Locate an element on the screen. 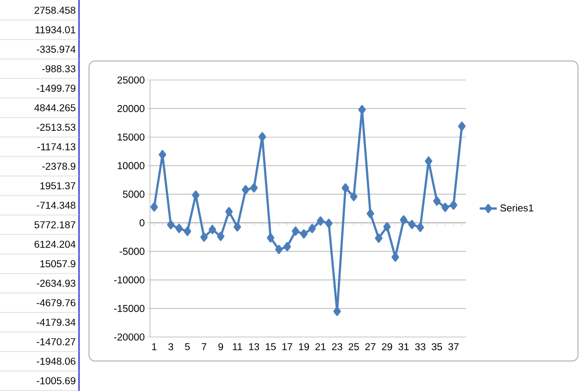  x-tick-label: 15 is located at coordinates (271, 346).